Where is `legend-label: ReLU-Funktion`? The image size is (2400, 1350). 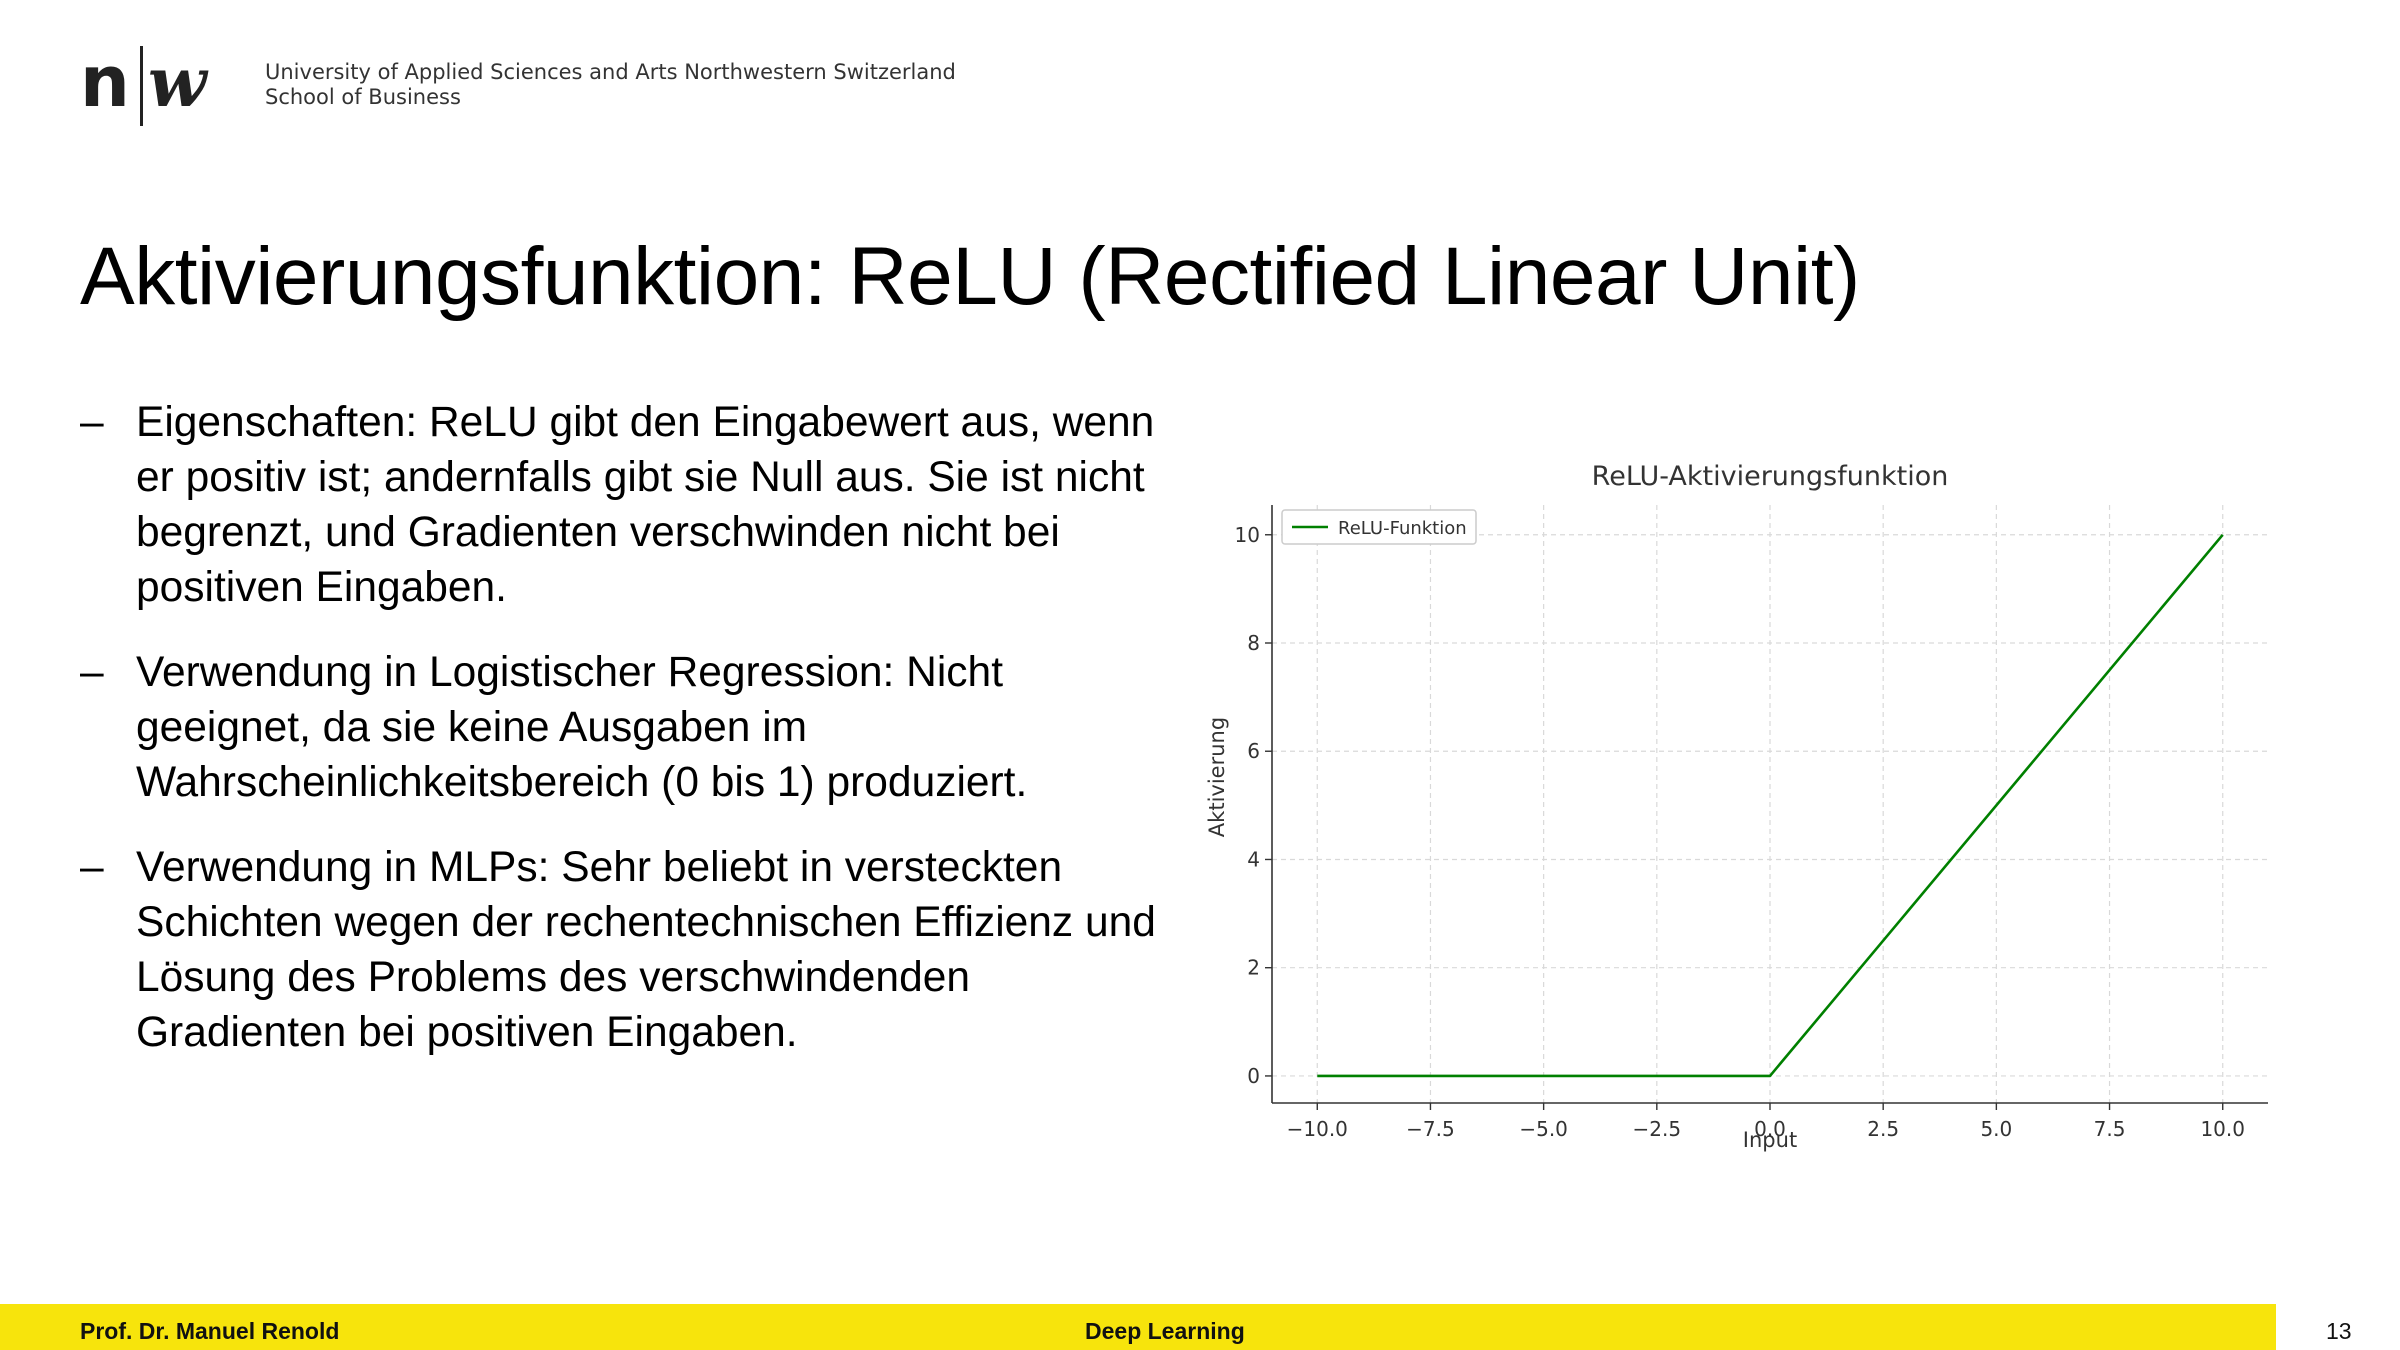 legend-label: ReLU-Funktion is located at coordinates (1402, 528).